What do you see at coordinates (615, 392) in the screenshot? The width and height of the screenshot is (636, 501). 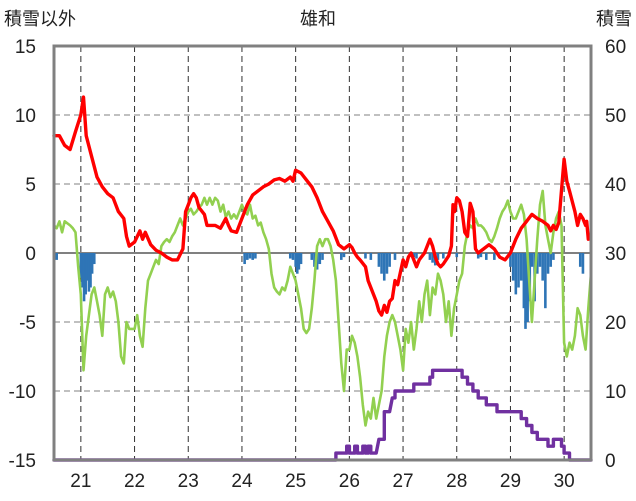 I see `right-tick-label: 10` at bounding box center [615, 392].